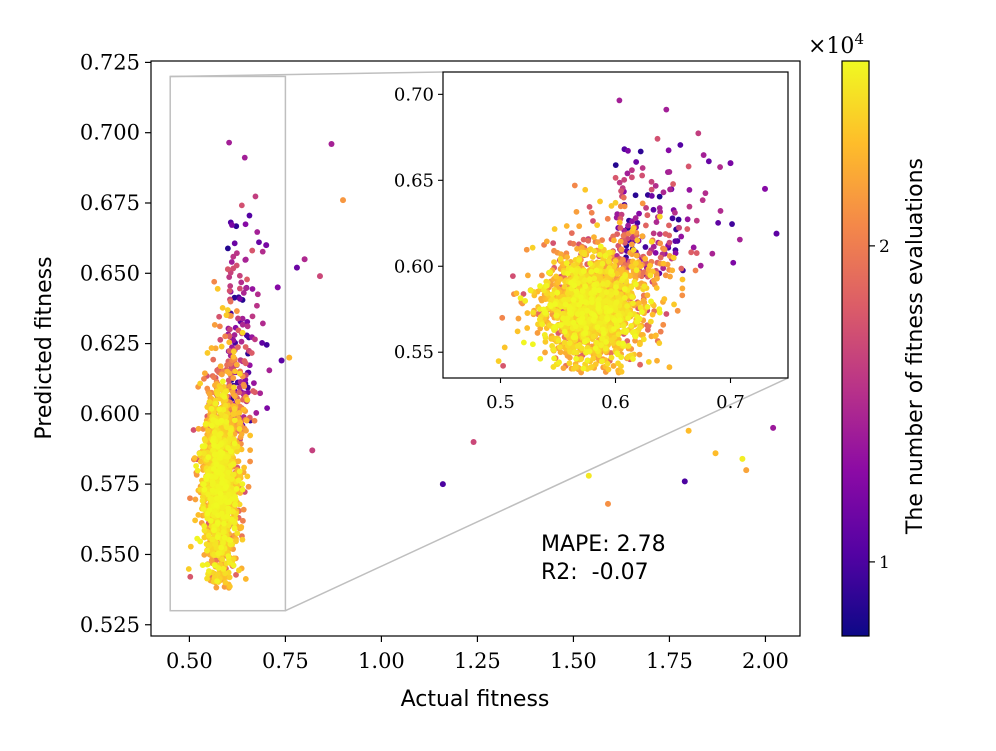  I want to click on x-axis-label: Actual fitness, so click(475, 699).